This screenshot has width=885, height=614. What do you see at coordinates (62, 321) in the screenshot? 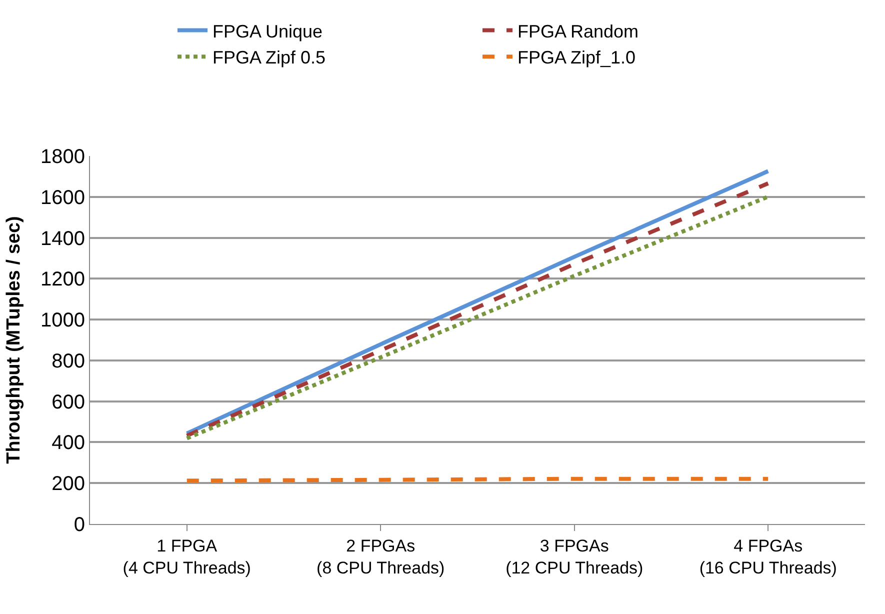
I see `y-tick-label: 1000` at bounding box center [62, 321].